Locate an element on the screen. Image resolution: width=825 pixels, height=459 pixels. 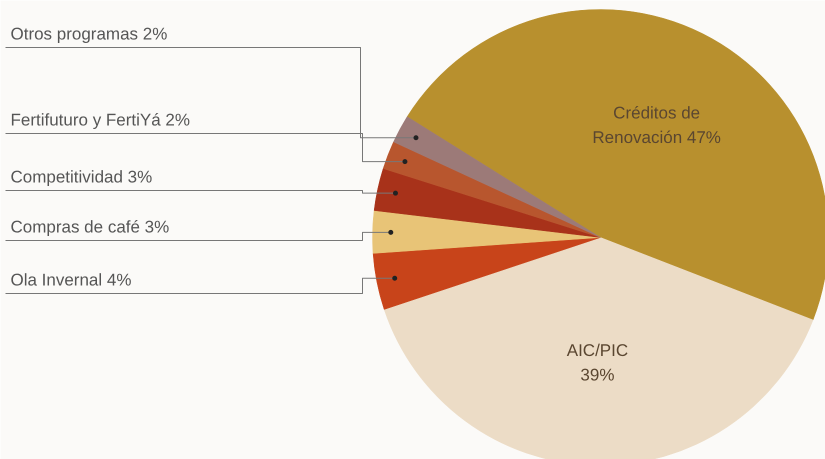
slice-label: AIC/PIC is located at coordinates (597, 350).